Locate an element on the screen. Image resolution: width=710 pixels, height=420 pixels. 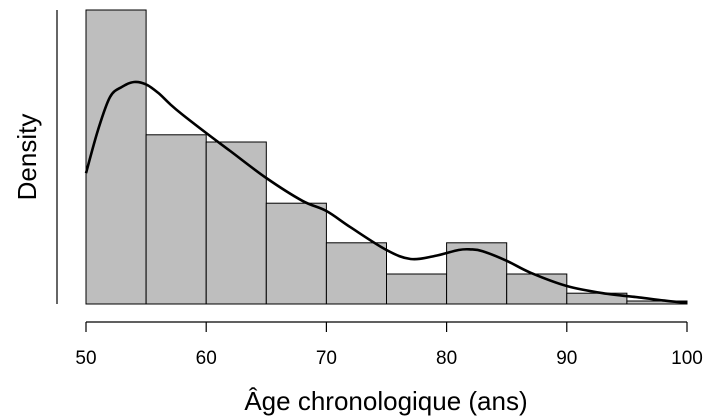
x-tick-label-50: 50 is located at coordinates (85, 358).